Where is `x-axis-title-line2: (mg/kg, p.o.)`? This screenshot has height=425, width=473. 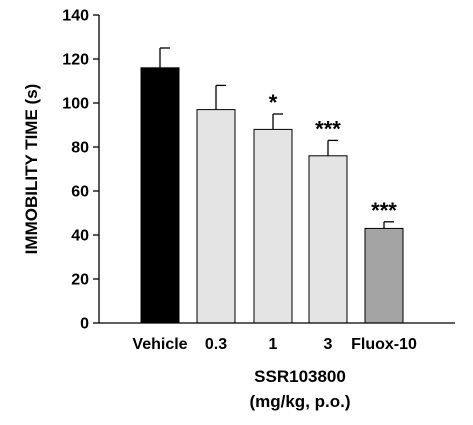
x-axis-title-line2: (mg/kg, p.o.) is located at coordinates (299, 401).